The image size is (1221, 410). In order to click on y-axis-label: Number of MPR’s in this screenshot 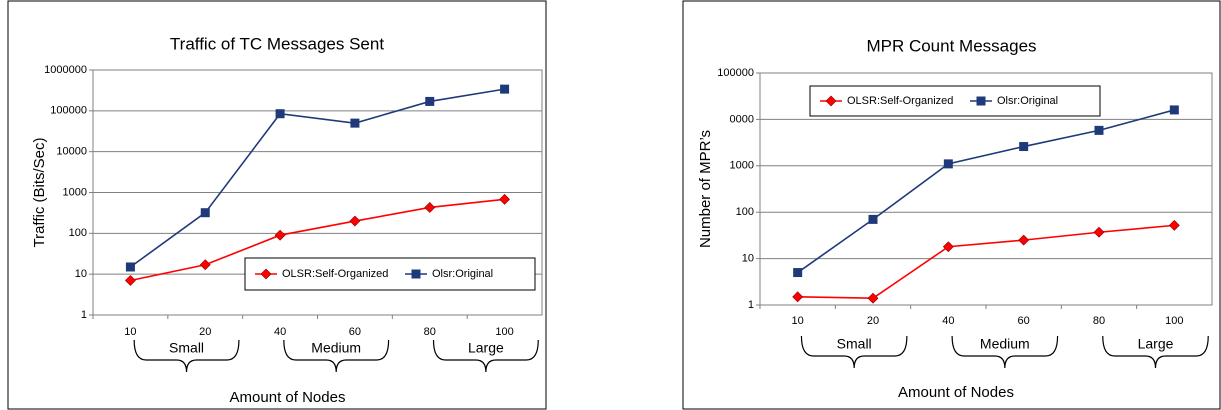, I will do `click(705, 189)`.